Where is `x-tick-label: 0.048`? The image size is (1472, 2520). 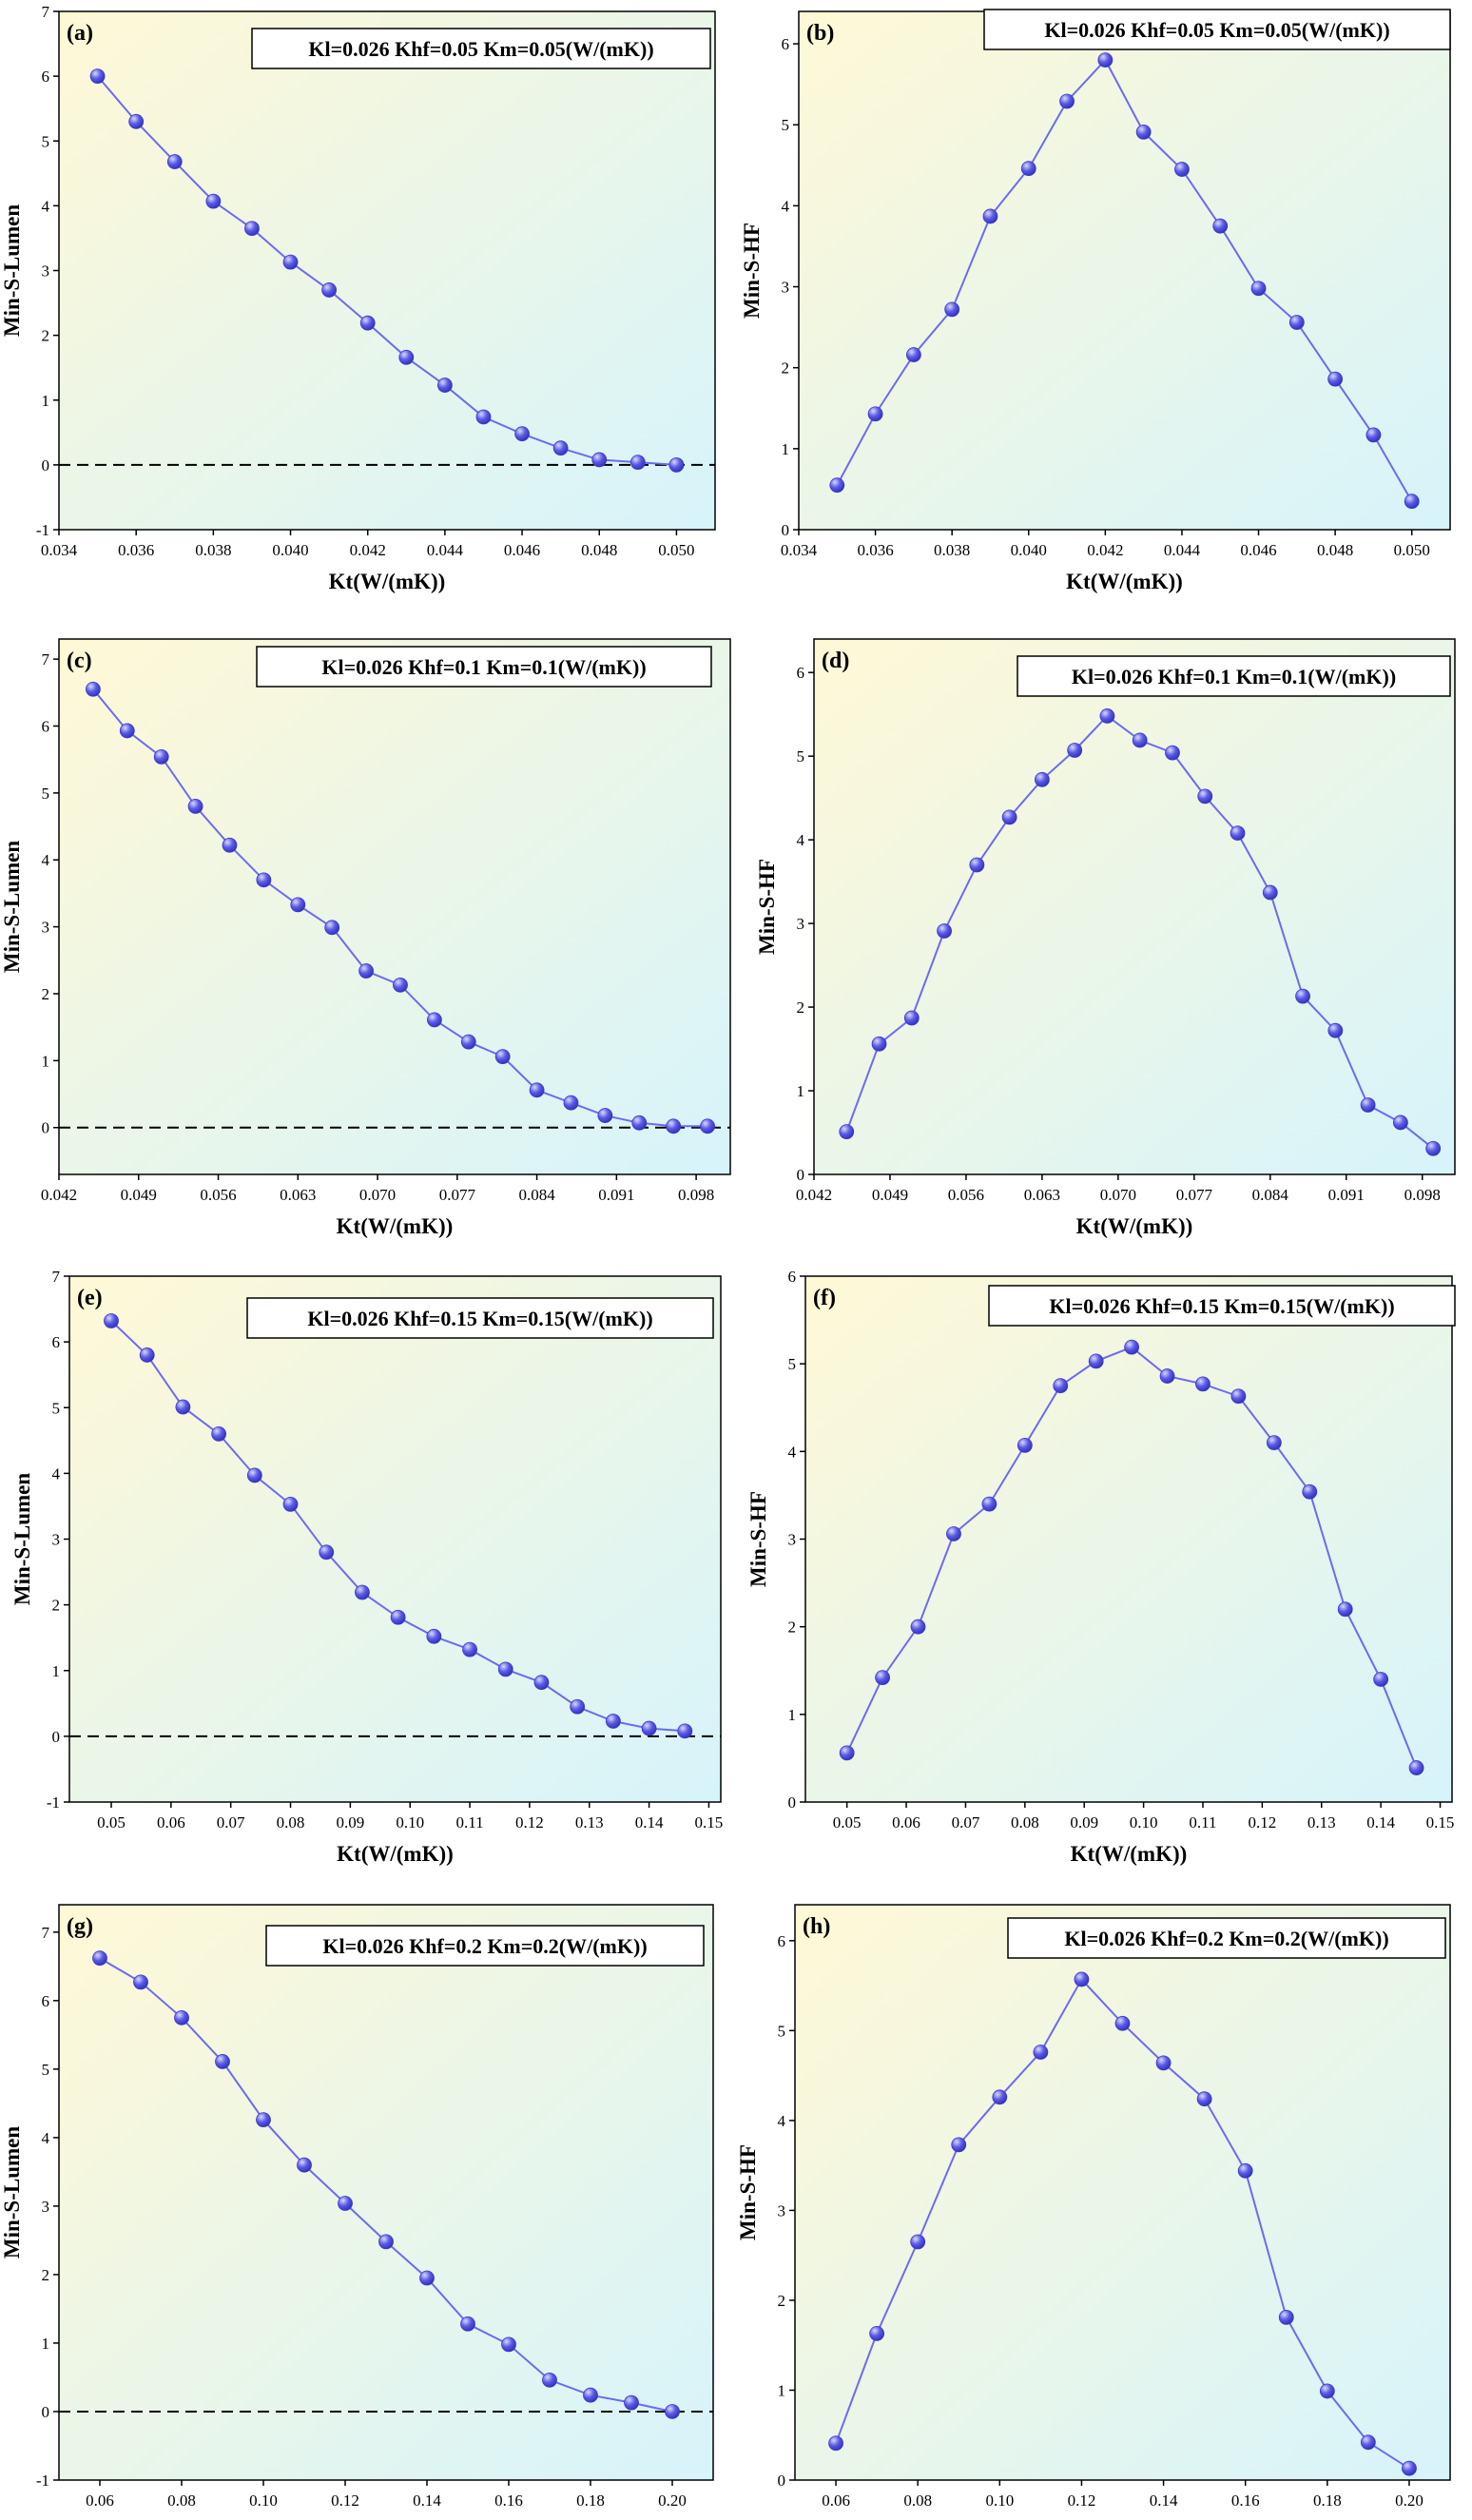 x-tick-label: 0.048 is located at coordinates (599, 550).